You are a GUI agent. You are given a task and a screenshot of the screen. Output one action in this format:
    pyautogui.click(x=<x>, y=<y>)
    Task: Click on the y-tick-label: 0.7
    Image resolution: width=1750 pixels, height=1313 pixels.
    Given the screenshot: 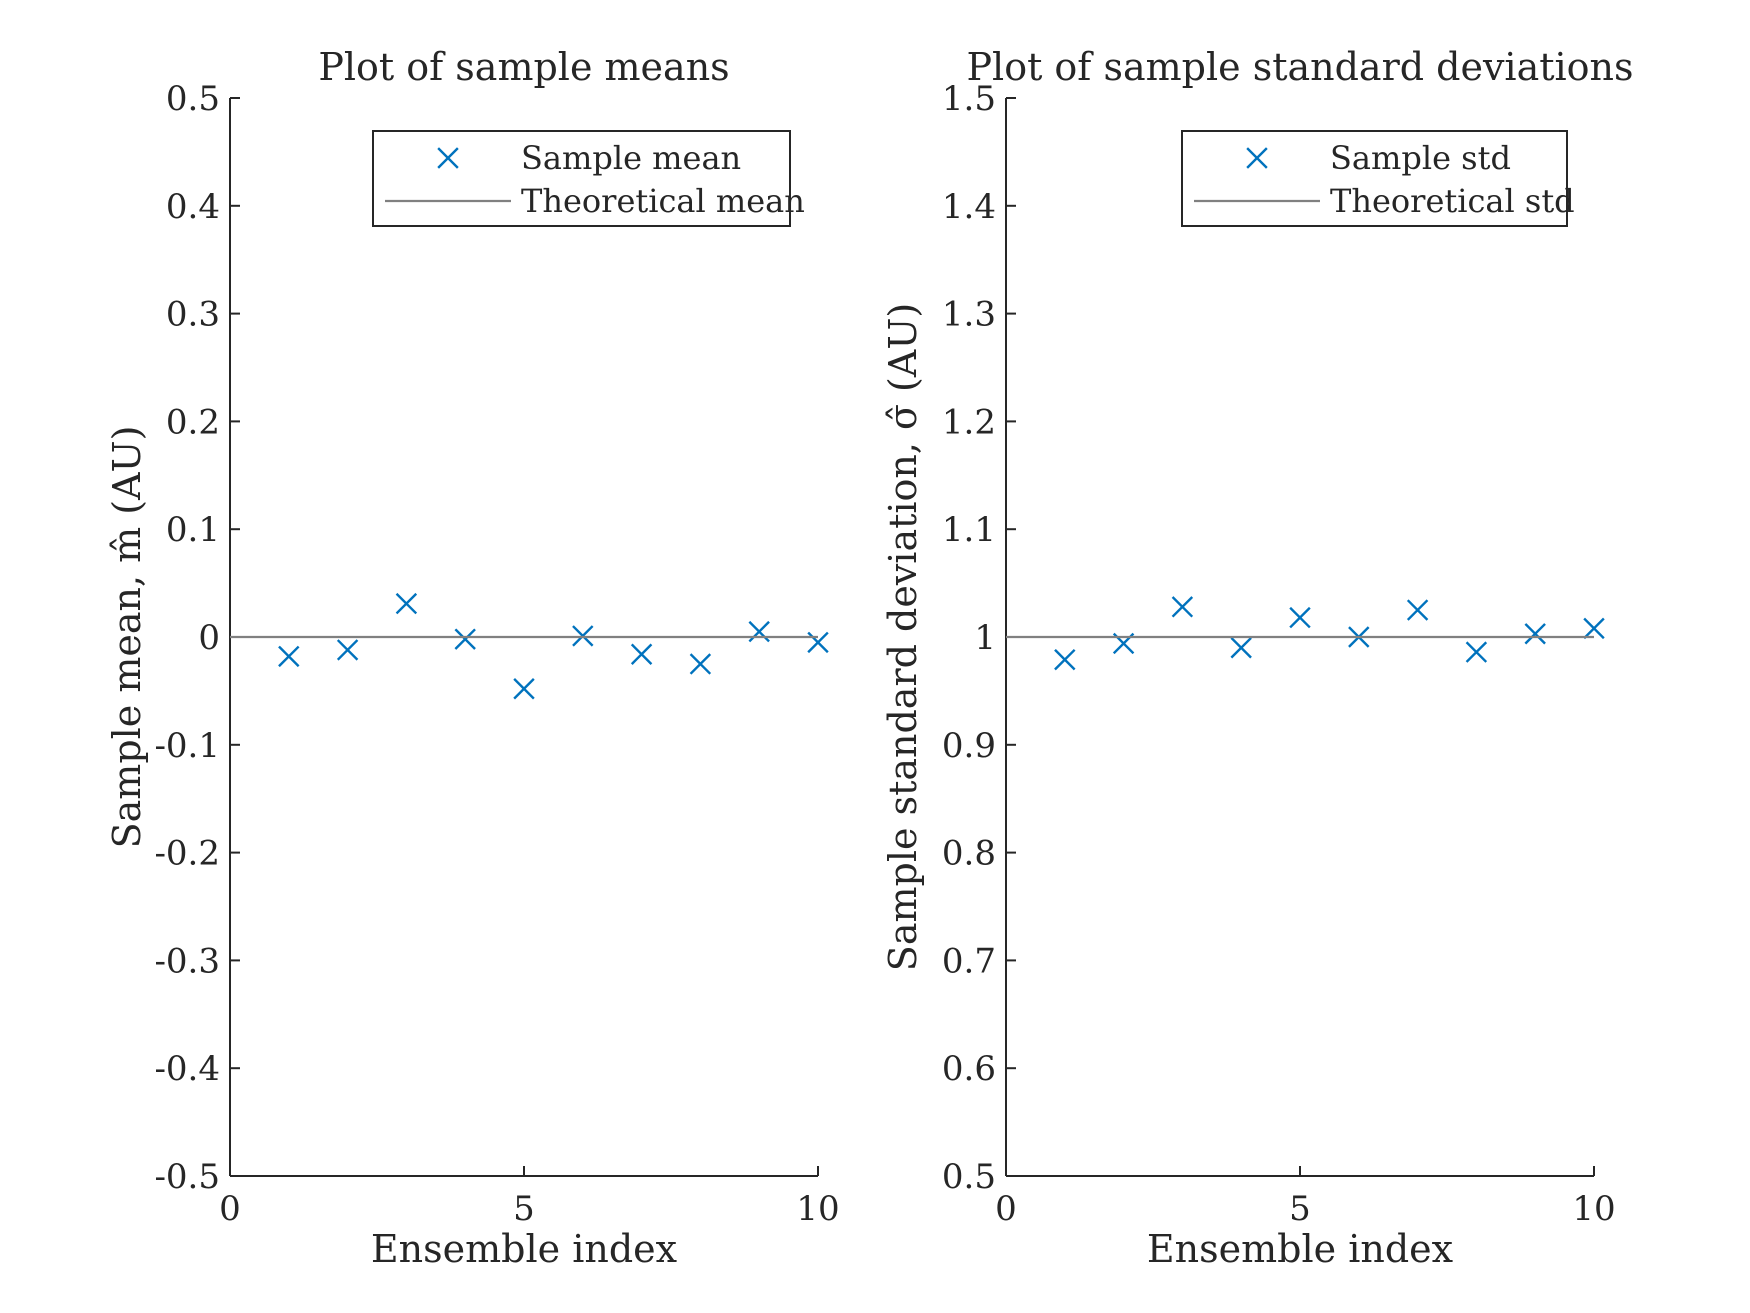 What is the action you would take?
    pyautogui.click(x=969, y=961)
    